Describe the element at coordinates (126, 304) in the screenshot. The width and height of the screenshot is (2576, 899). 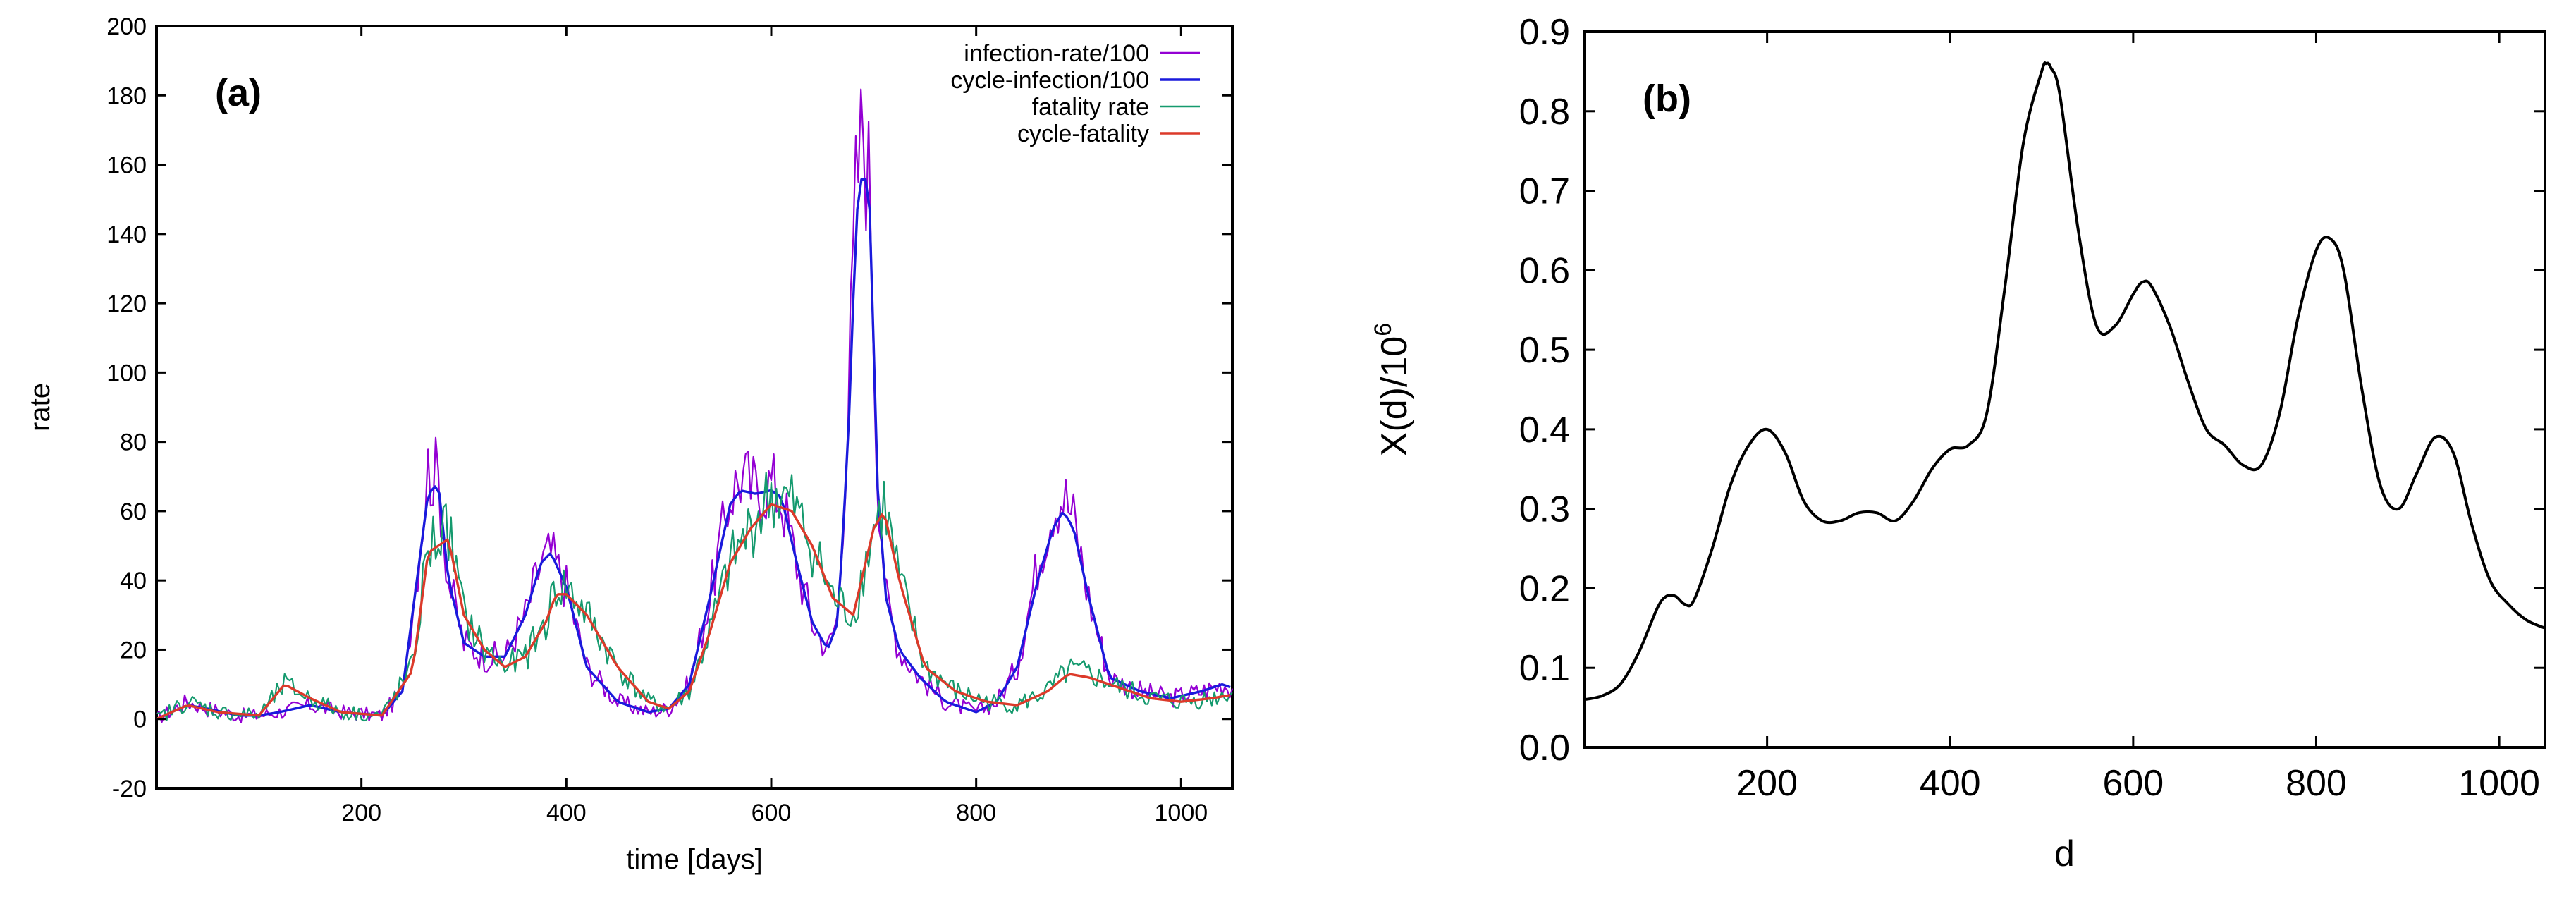
I see `y-tick-label-a: 120` at that location.